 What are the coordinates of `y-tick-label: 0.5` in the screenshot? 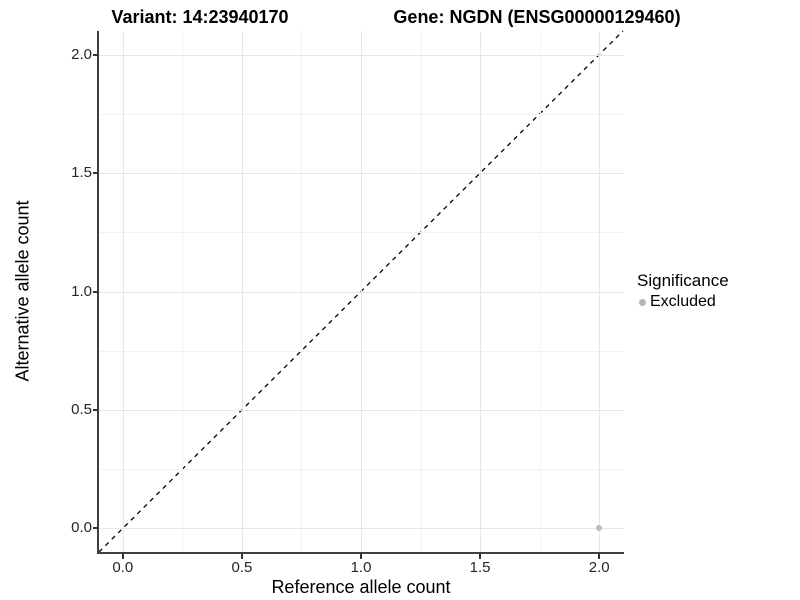 It's located at (81, 409).